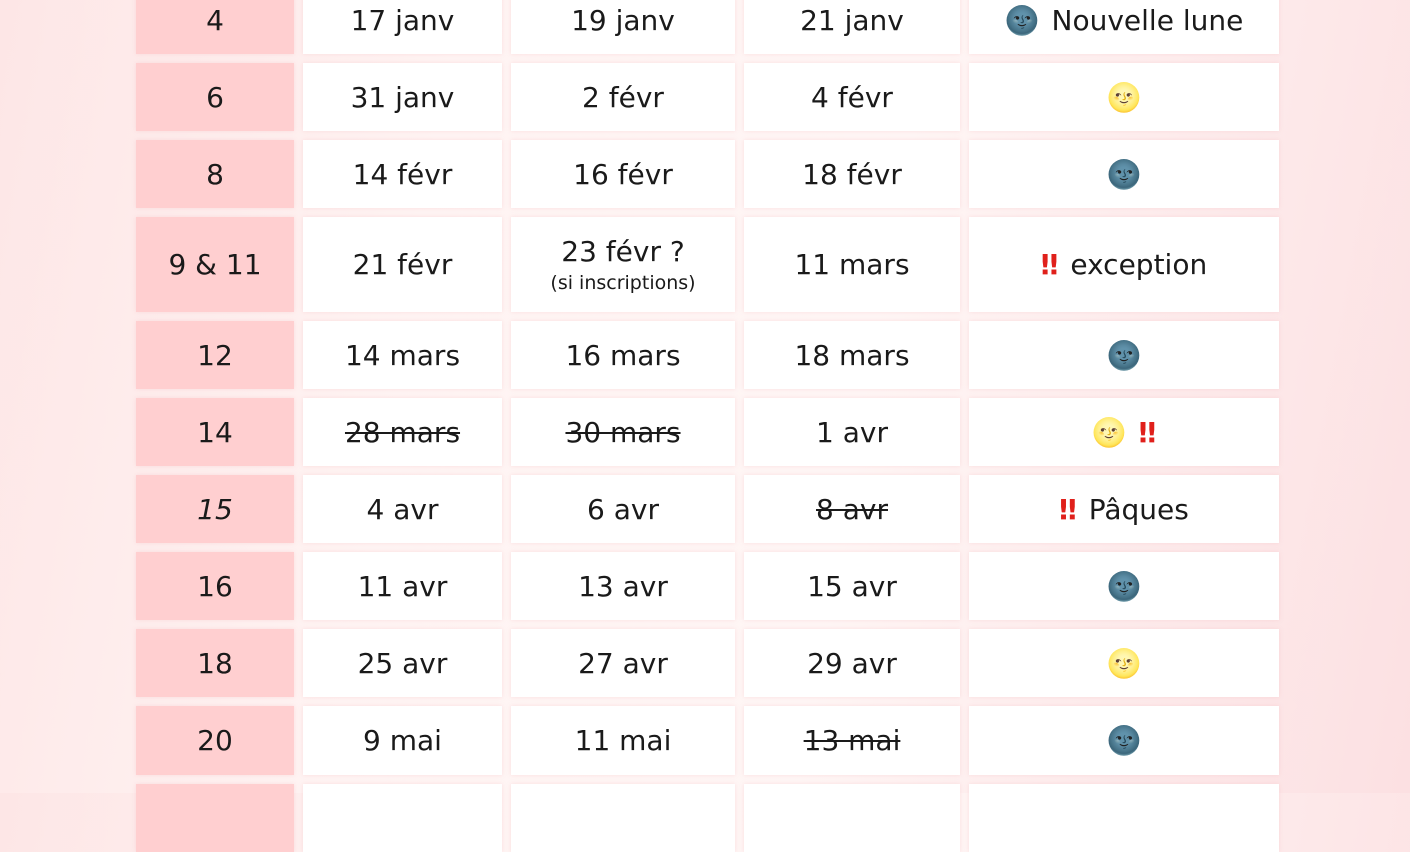 Image resolution: width=1410 pixels, height=852 pixels. Describe the element at coordinates (215, 264) in the screenshot. I see `week-cell: 9 & 11` at that location.